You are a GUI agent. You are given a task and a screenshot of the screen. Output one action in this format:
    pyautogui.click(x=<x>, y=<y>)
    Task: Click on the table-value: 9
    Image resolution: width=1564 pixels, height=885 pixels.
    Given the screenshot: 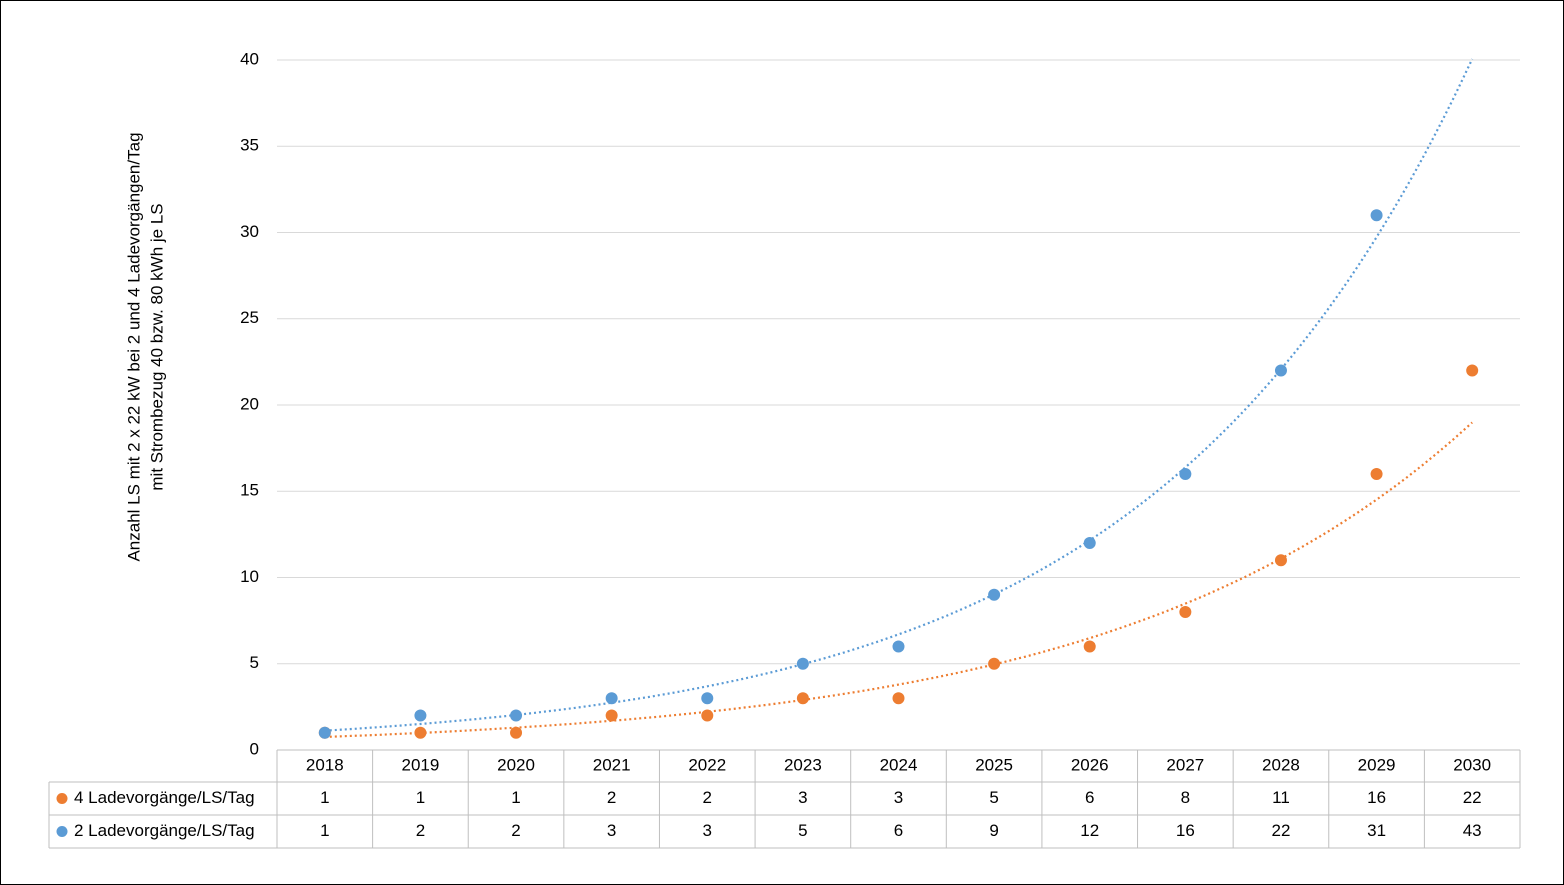 What is the action you would take?
    pyautogui.click(x=993, y=830)
    